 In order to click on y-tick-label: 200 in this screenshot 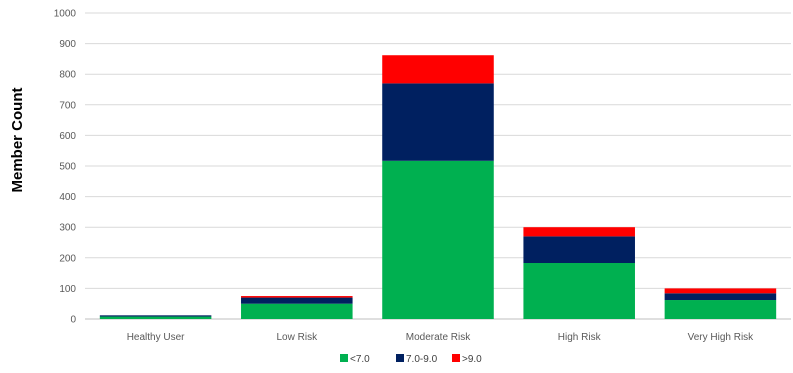, I will do `click(67, 258)`.